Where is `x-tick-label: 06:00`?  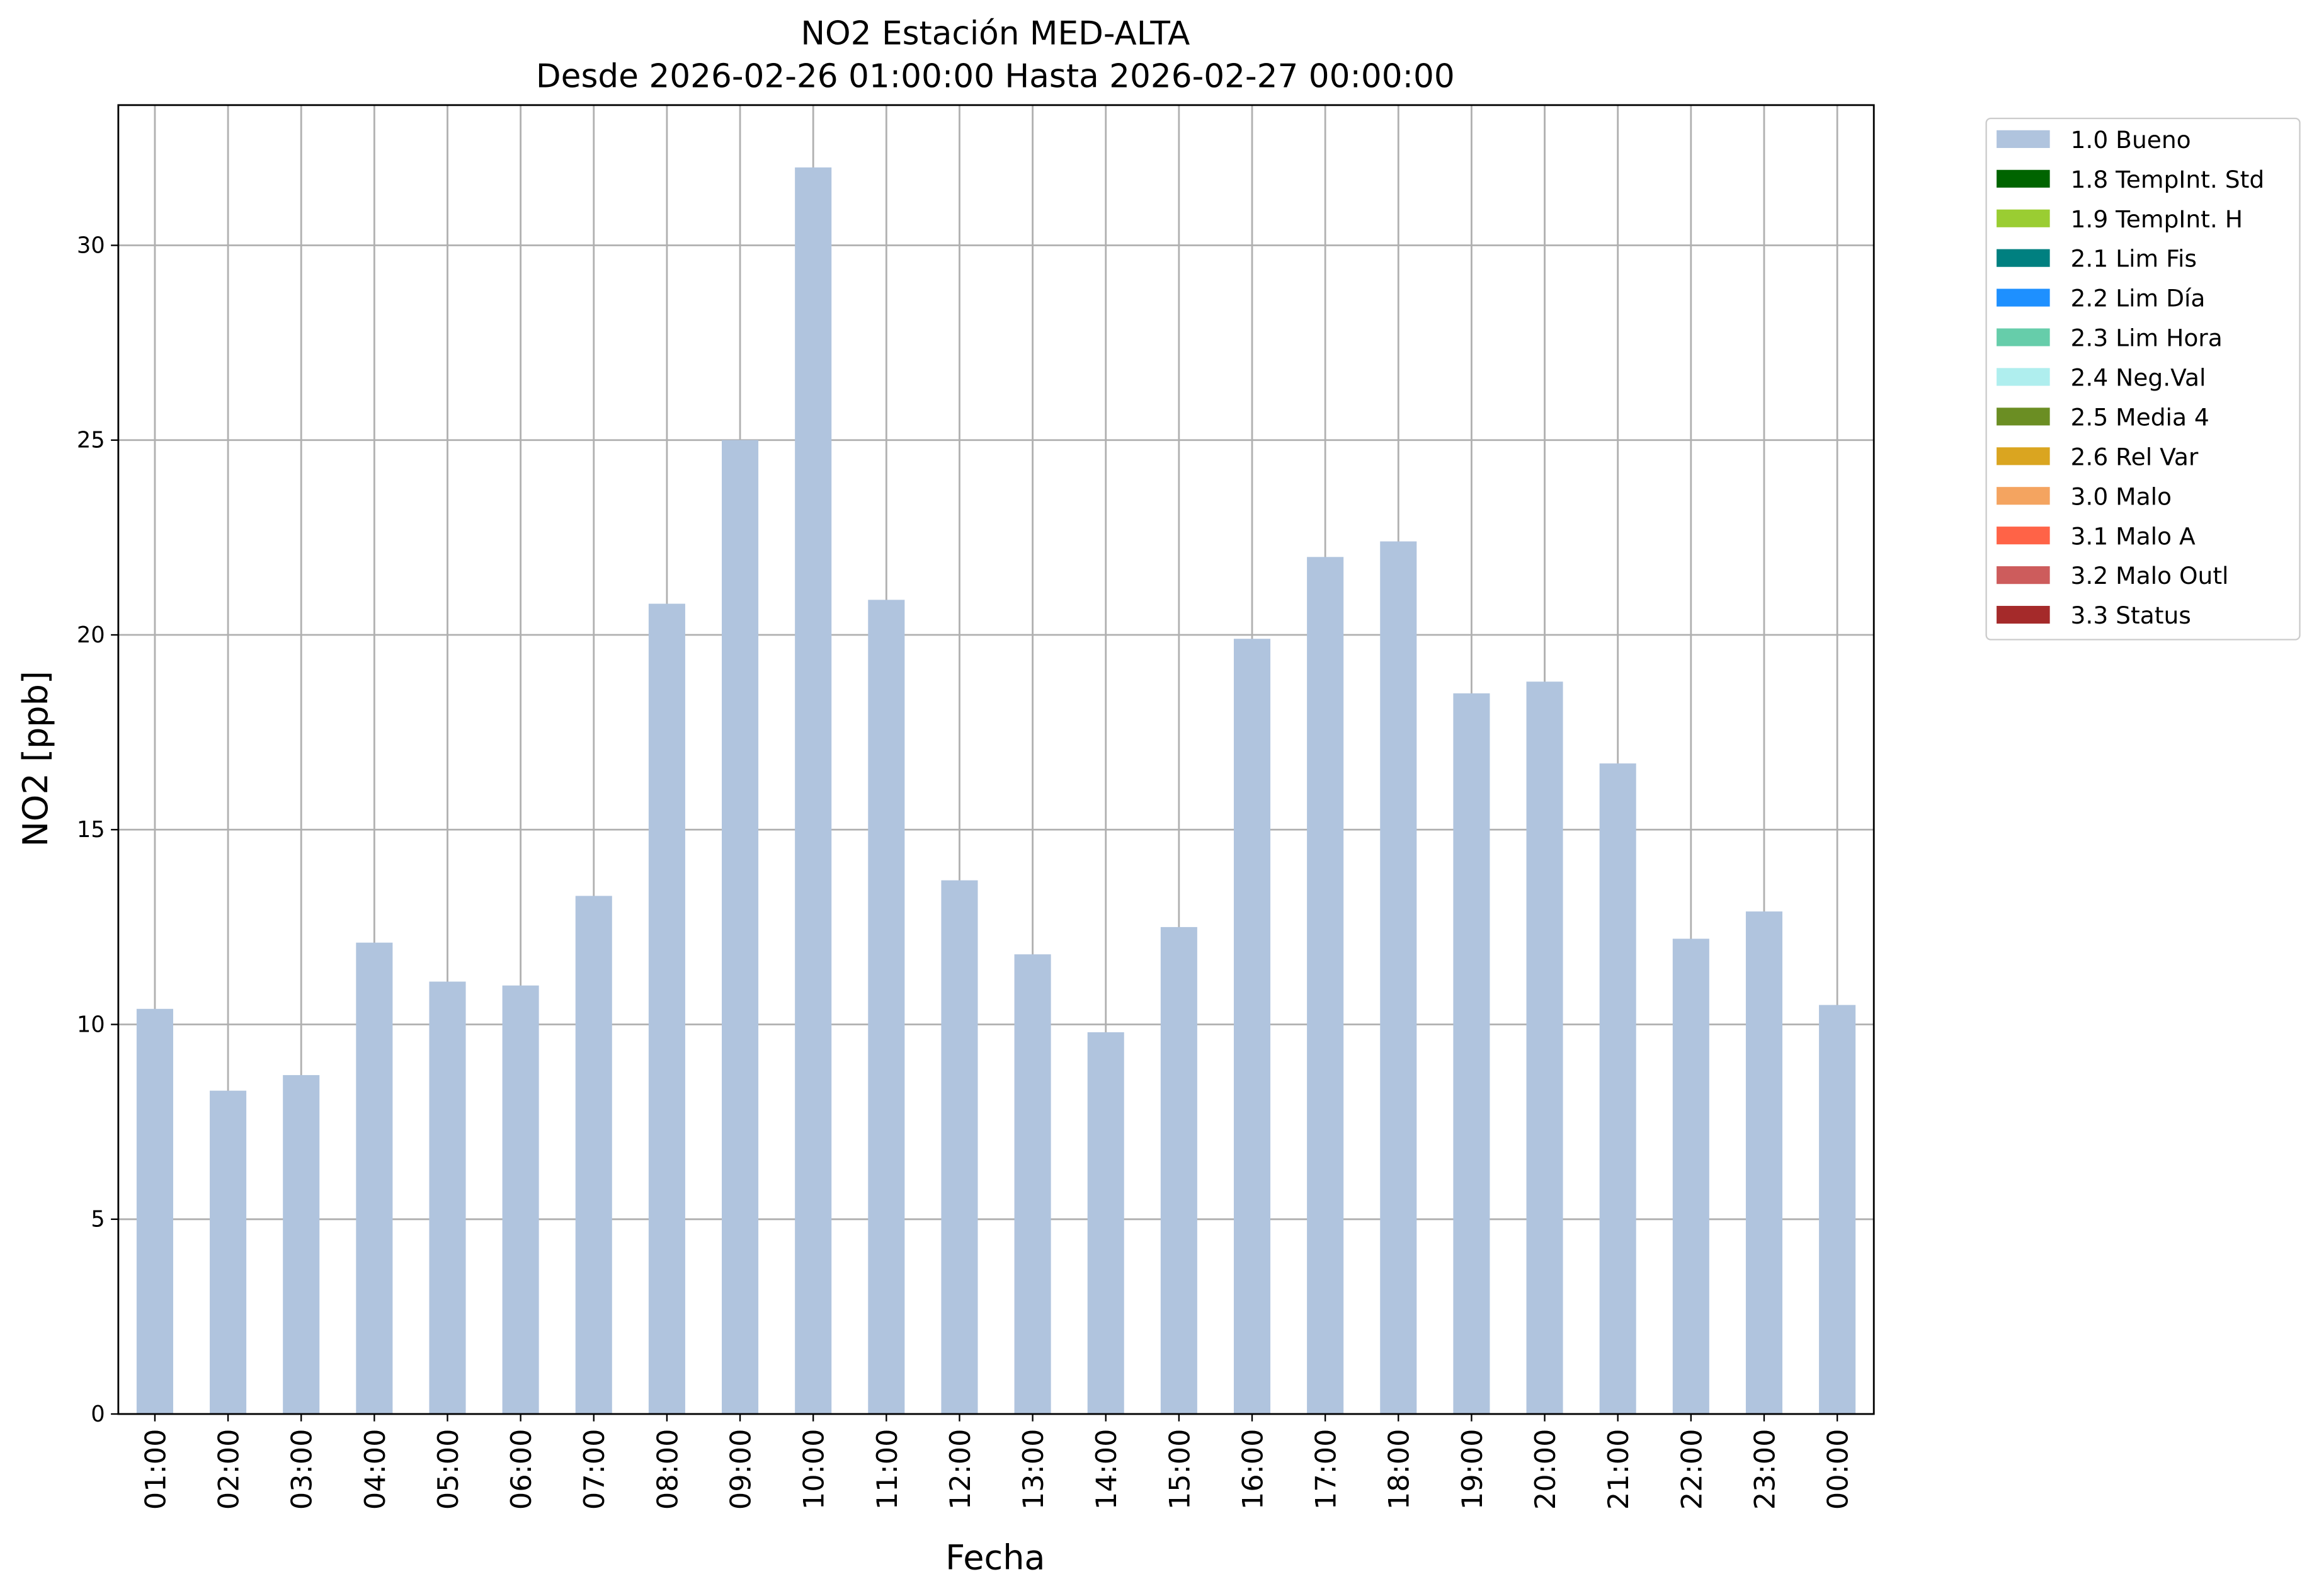 x-tick-label: 06:00 is located at coordinates (521, 1469).